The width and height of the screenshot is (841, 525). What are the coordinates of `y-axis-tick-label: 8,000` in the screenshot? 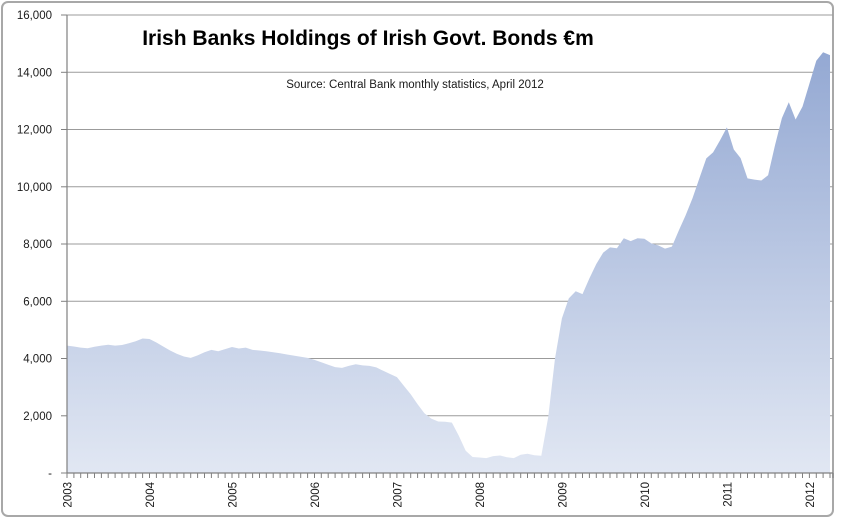 It's located at (37, 245).